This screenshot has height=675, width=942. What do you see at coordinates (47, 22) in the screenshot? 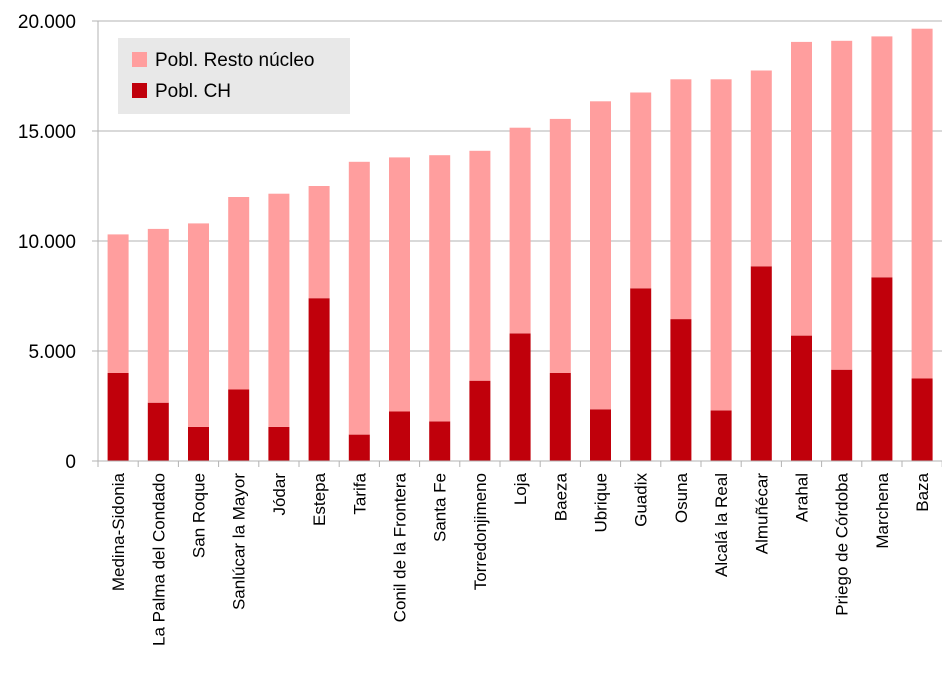
I see `y-tick-label: 20.000` at bounding box center [47, 22].